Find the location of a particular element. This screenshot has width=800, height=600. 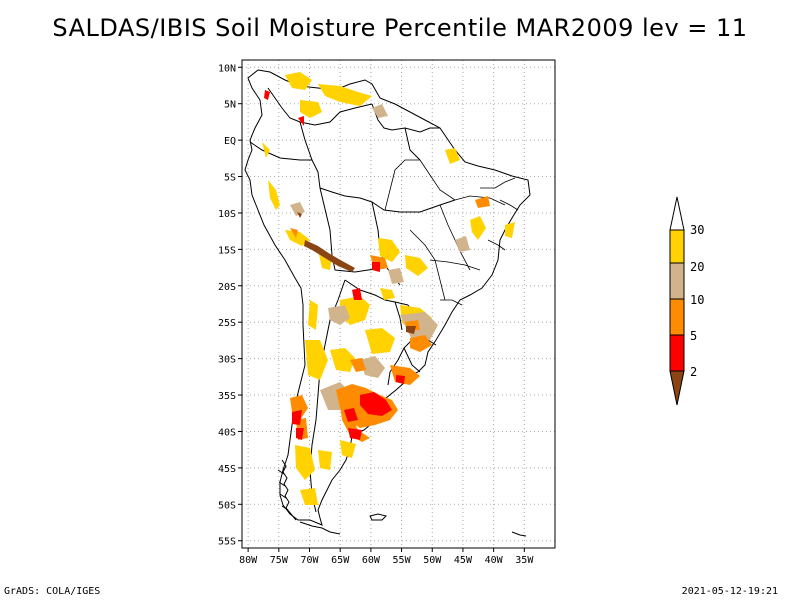

state-borders is located at coordinates (451, 232).